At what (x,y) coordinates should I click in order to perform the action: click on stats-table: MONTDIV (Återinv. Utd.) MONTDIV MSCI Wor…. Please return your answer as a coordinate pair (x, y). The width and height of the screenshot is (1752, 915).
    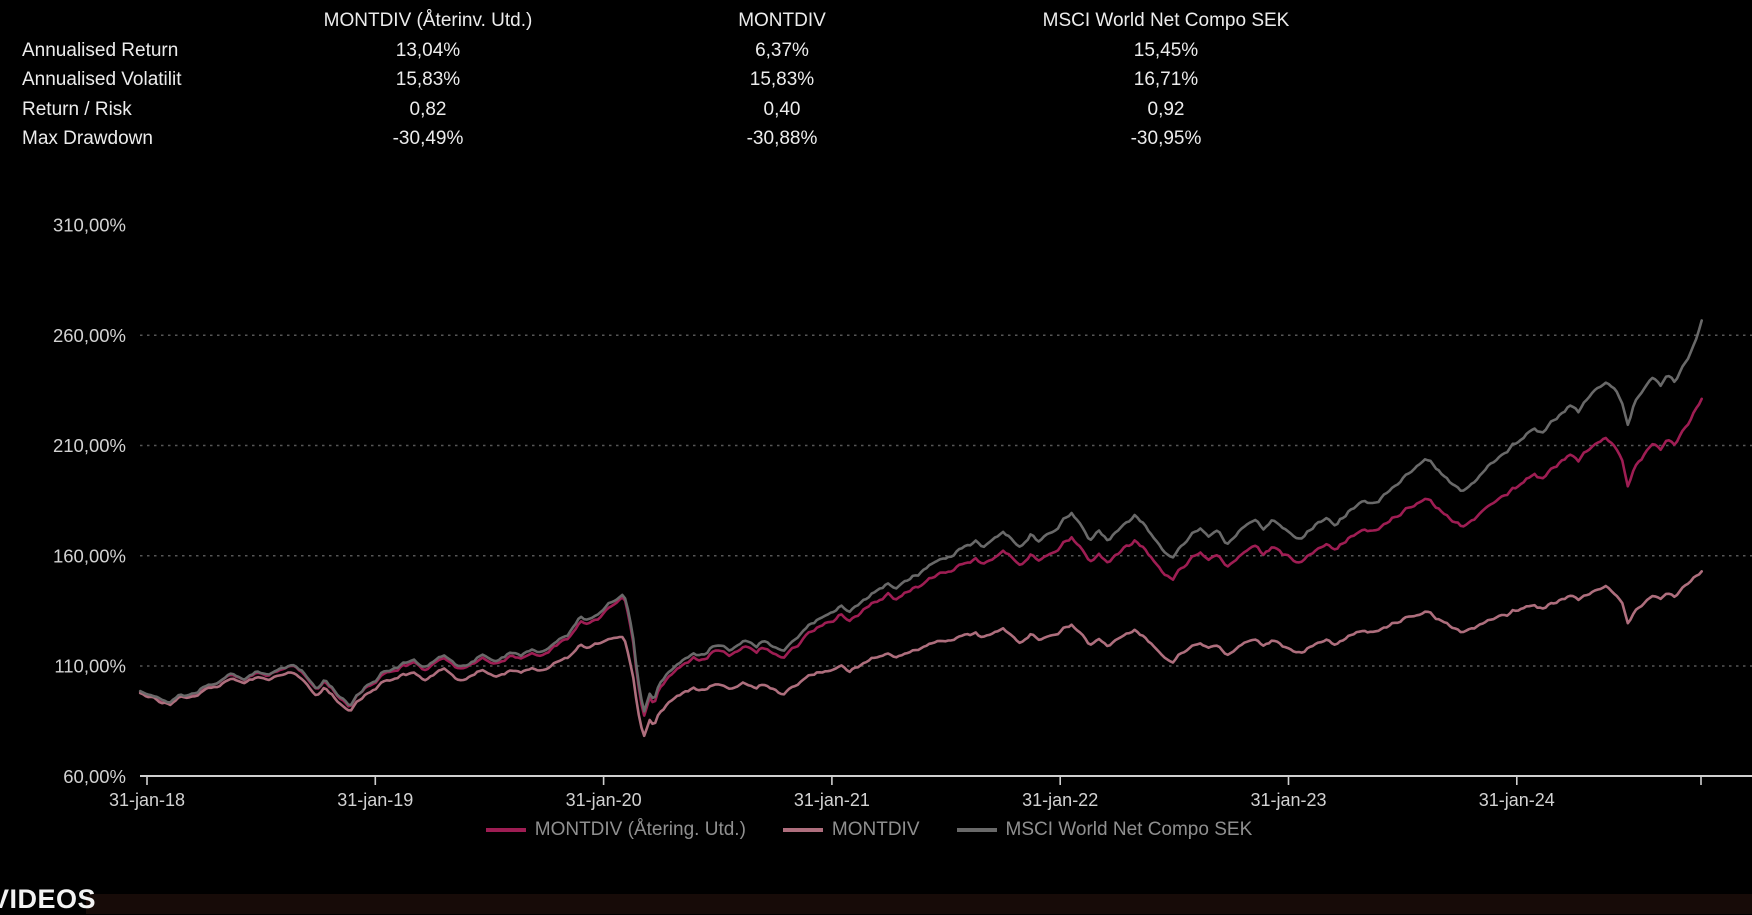
    Looking at the image, I should click on (709, 80).